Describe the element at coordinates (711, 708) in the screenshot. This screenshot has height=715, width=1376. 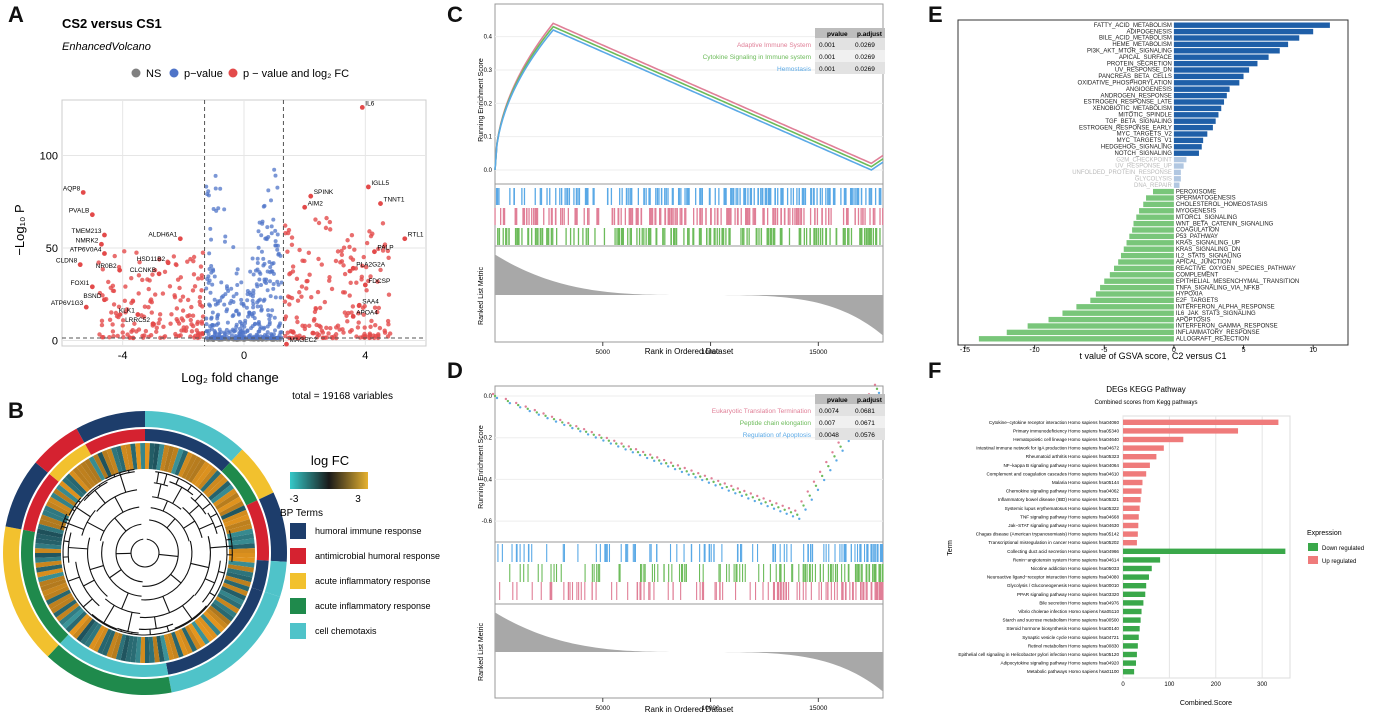
I see `x-tick-label: 10000` at that location.